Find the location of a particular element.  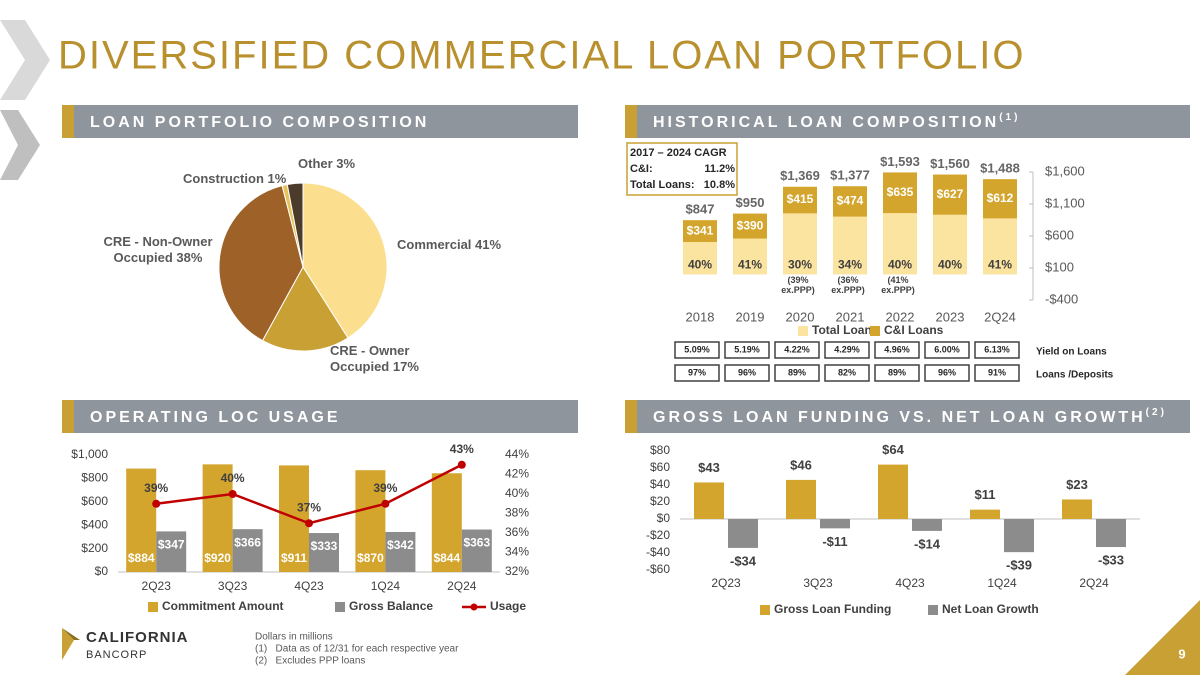

y2-tick-label: 34% is located at coordinates (517, 552).